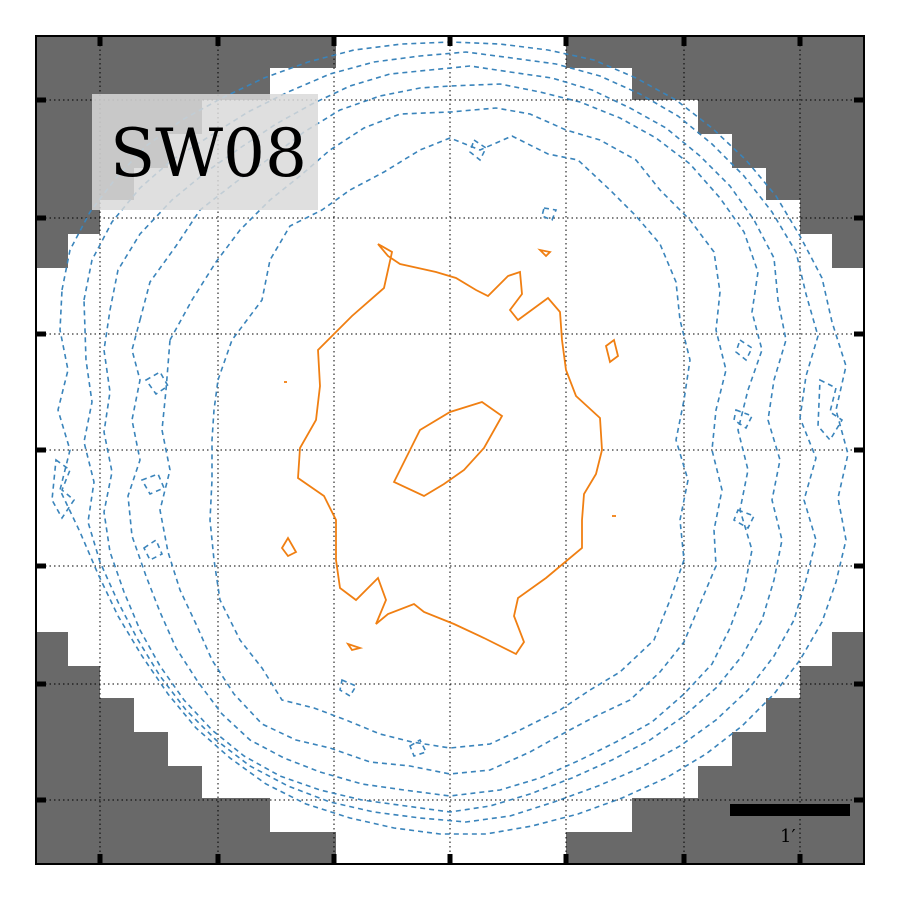 This screenshot has height=900, width=900. Describe the element at coordinates (208, 153) in the screenshot. I see `panel-label: SW08` at that location.